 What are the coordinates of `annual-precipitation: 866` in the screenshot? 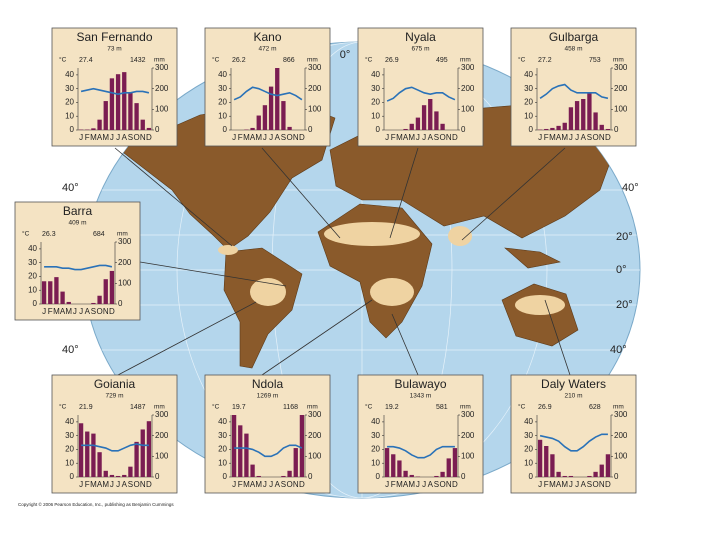 It's located at (289, 60).